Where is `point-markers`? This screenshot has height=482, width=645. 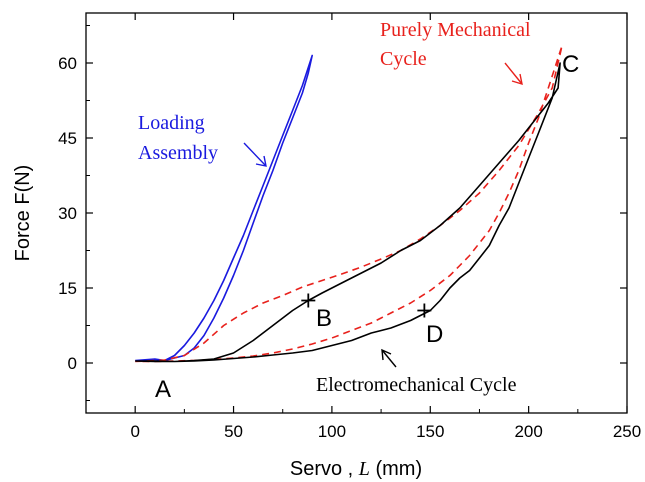 point-markers is located at coordinates (366, 305).